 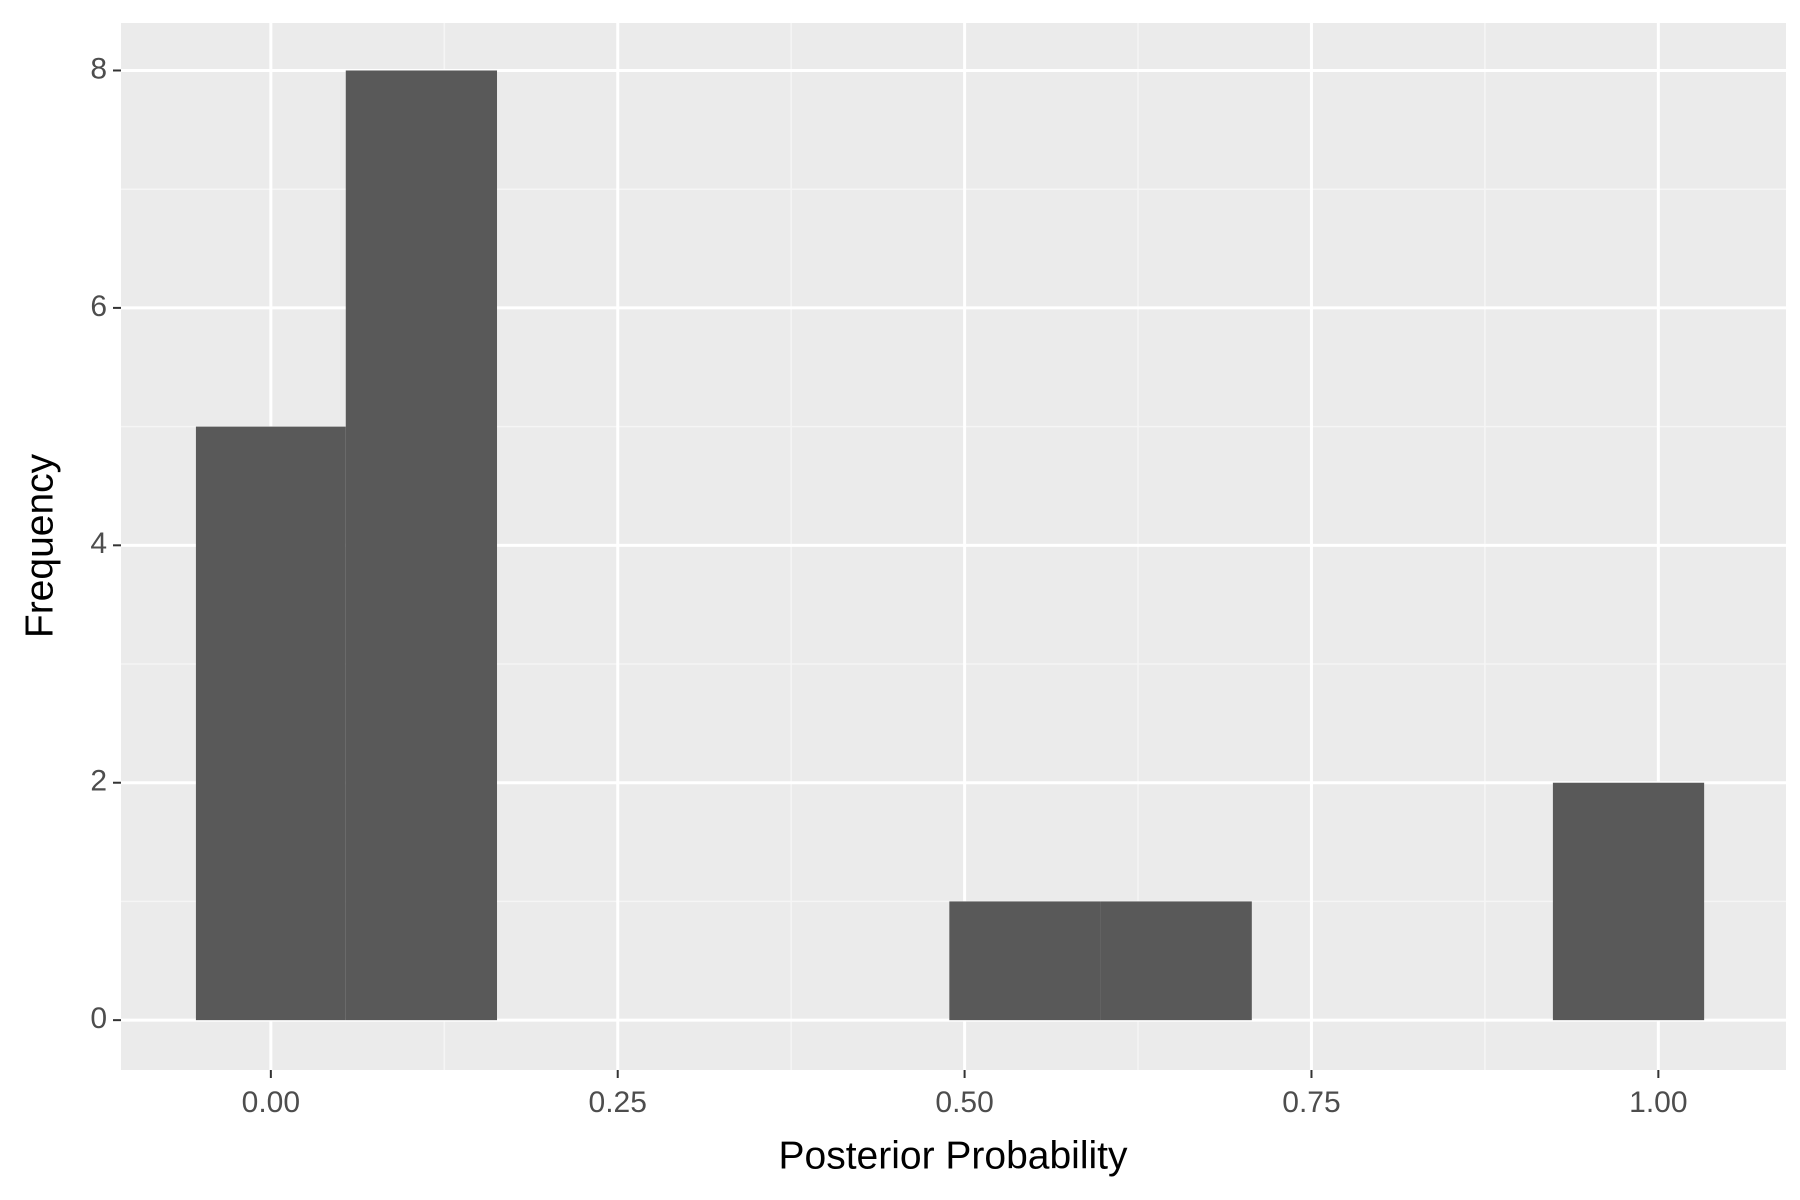 What do you see at coordinates (98, 543) in the screenshot?
I see `y-tick-label: 4` at bounding box center [98, 543].